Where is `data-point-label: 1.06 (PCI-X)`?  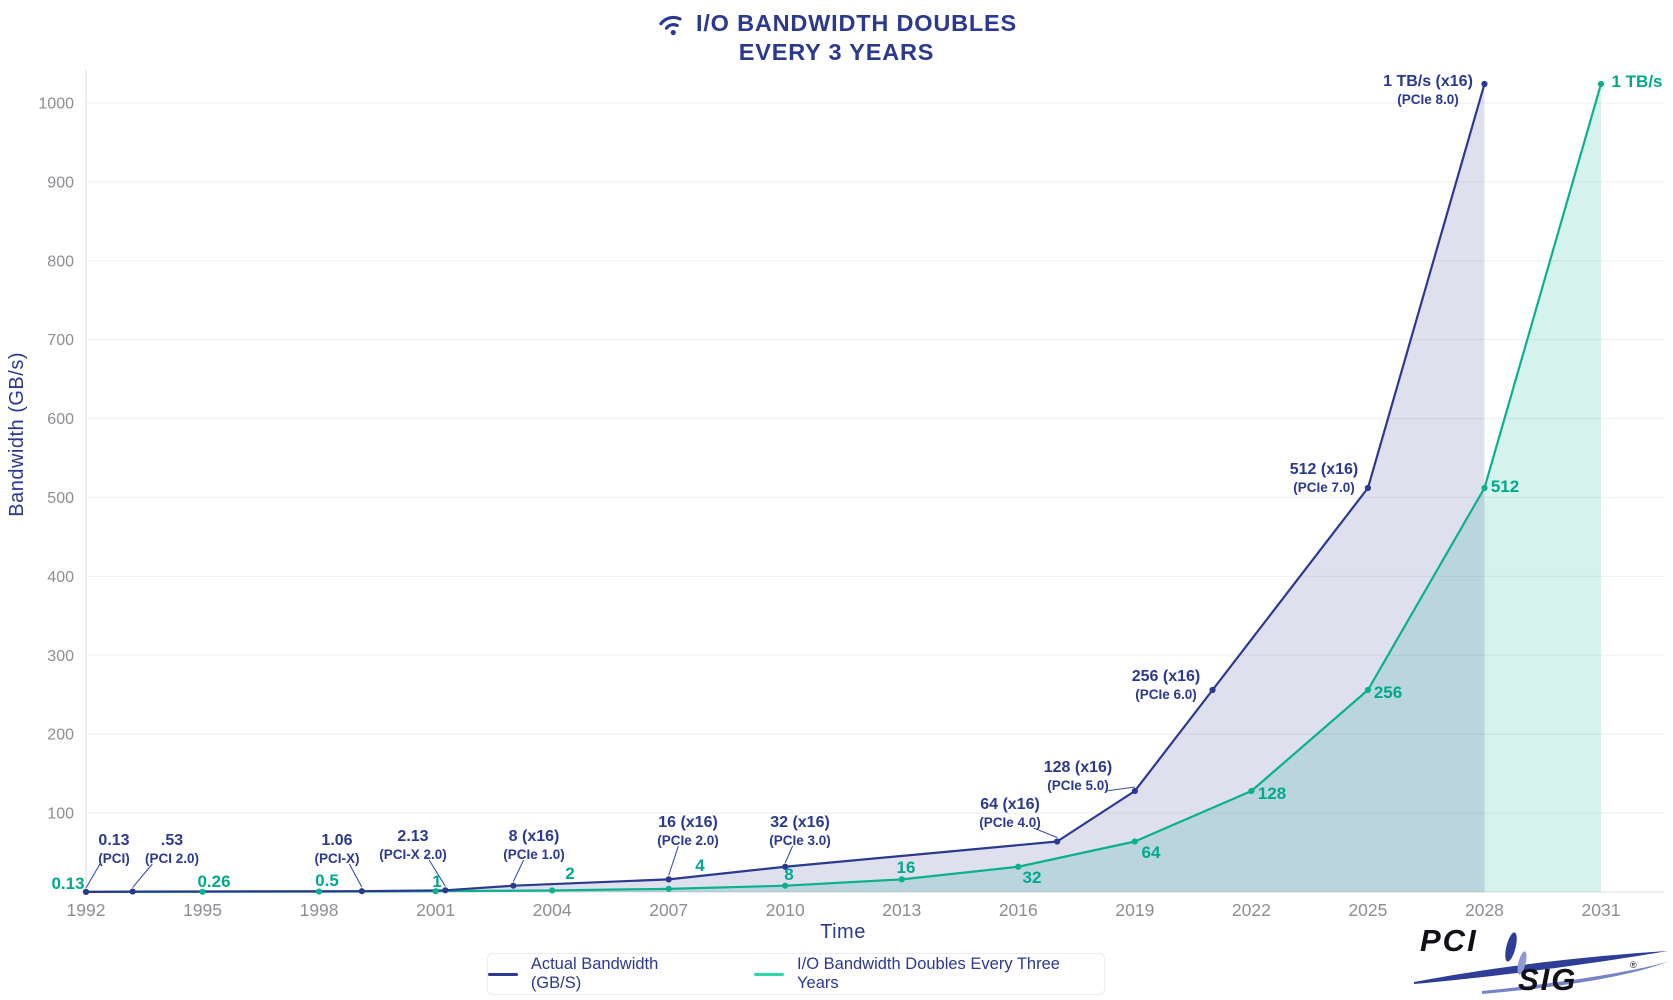
data-point-label: 1.06 (PCI-X) is located at coordinates (337, 848).